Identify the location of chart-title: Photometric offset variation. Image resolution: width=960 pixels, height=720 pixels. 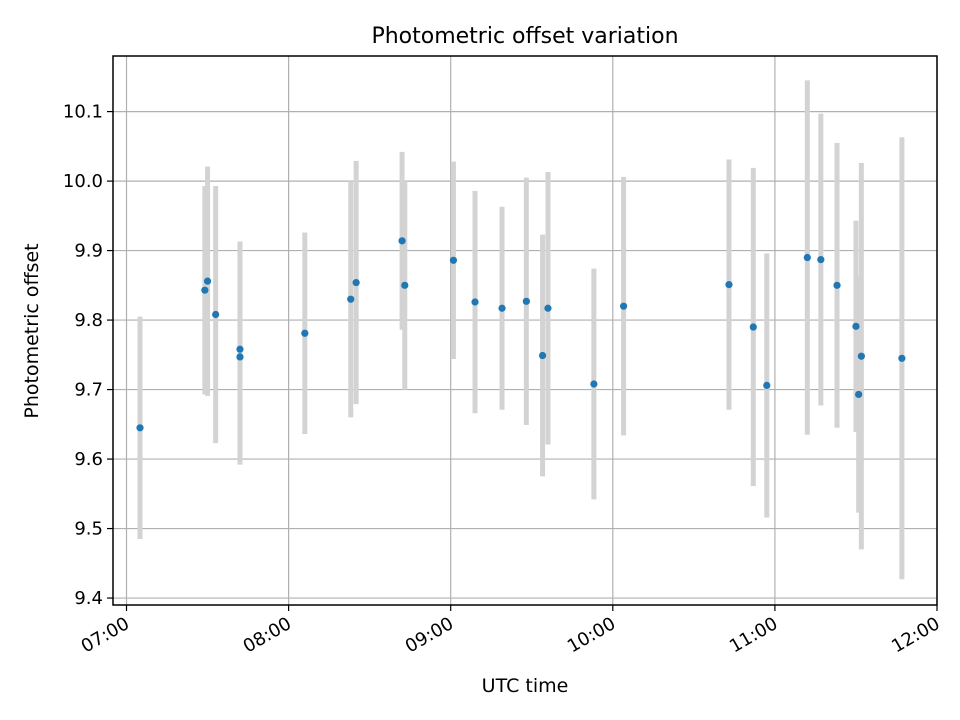
(524, 36).